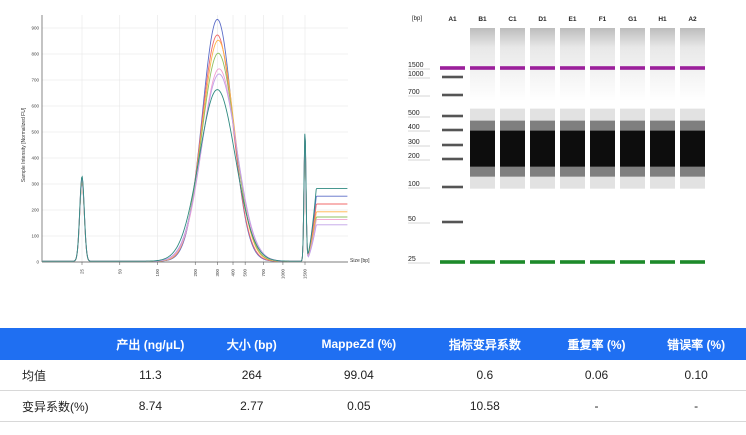 This screenshot has width=746, height=435. What do you see at coordinates (573, 19) in the screenshot?
I see `lane-label: E1` at bounding box center [573, 19].